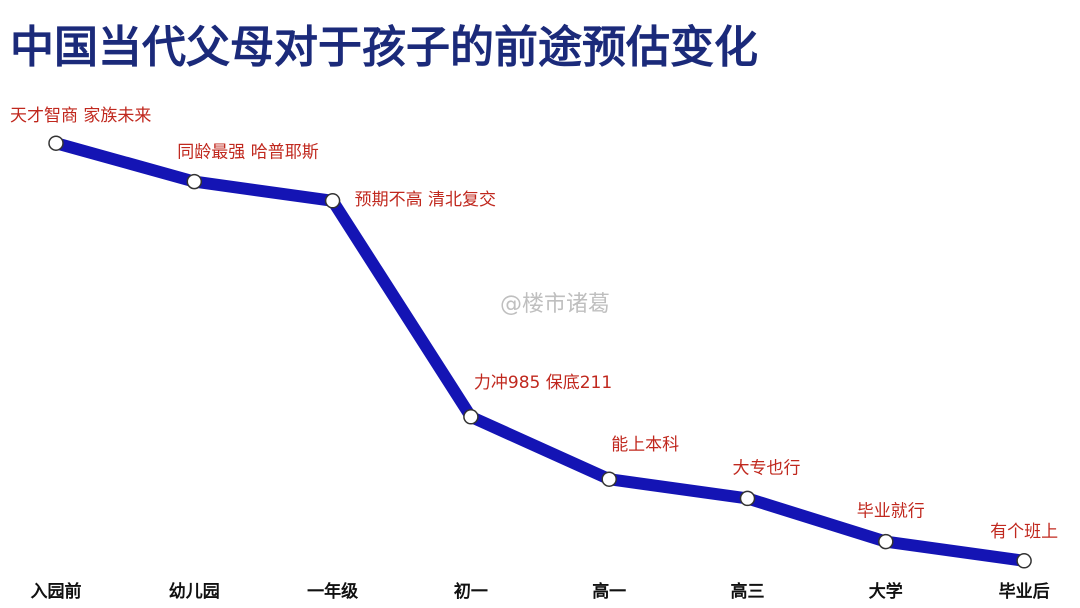  I want to click on chart-title: 中国当代父母对于孩子的前途预估变化, so click(384, 47).